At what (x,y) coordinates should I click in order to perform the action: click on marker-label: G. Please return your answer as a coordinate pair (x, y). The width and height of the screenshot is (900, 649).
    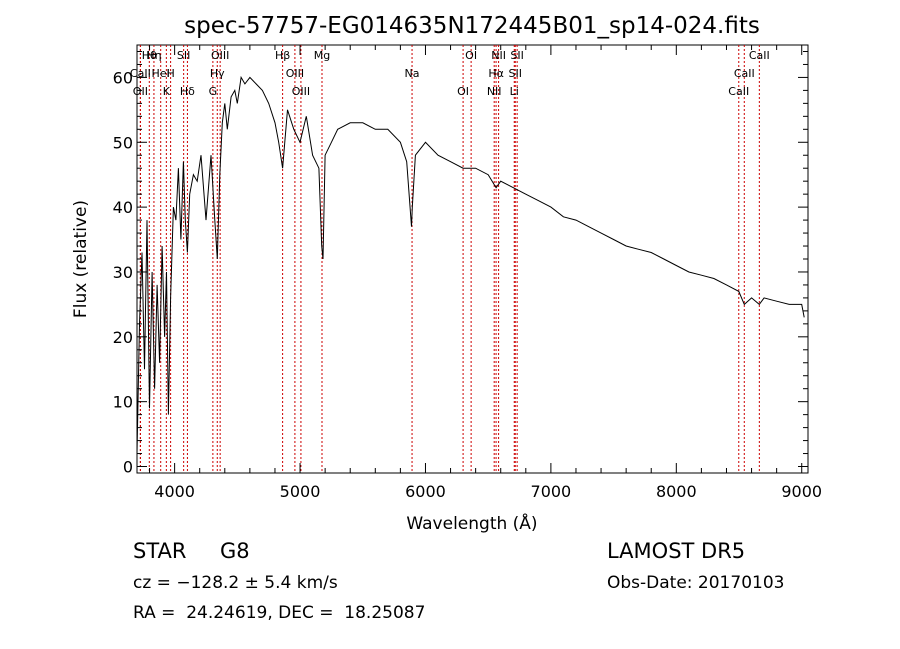
    Looking at the image, I should click on (213, 91).